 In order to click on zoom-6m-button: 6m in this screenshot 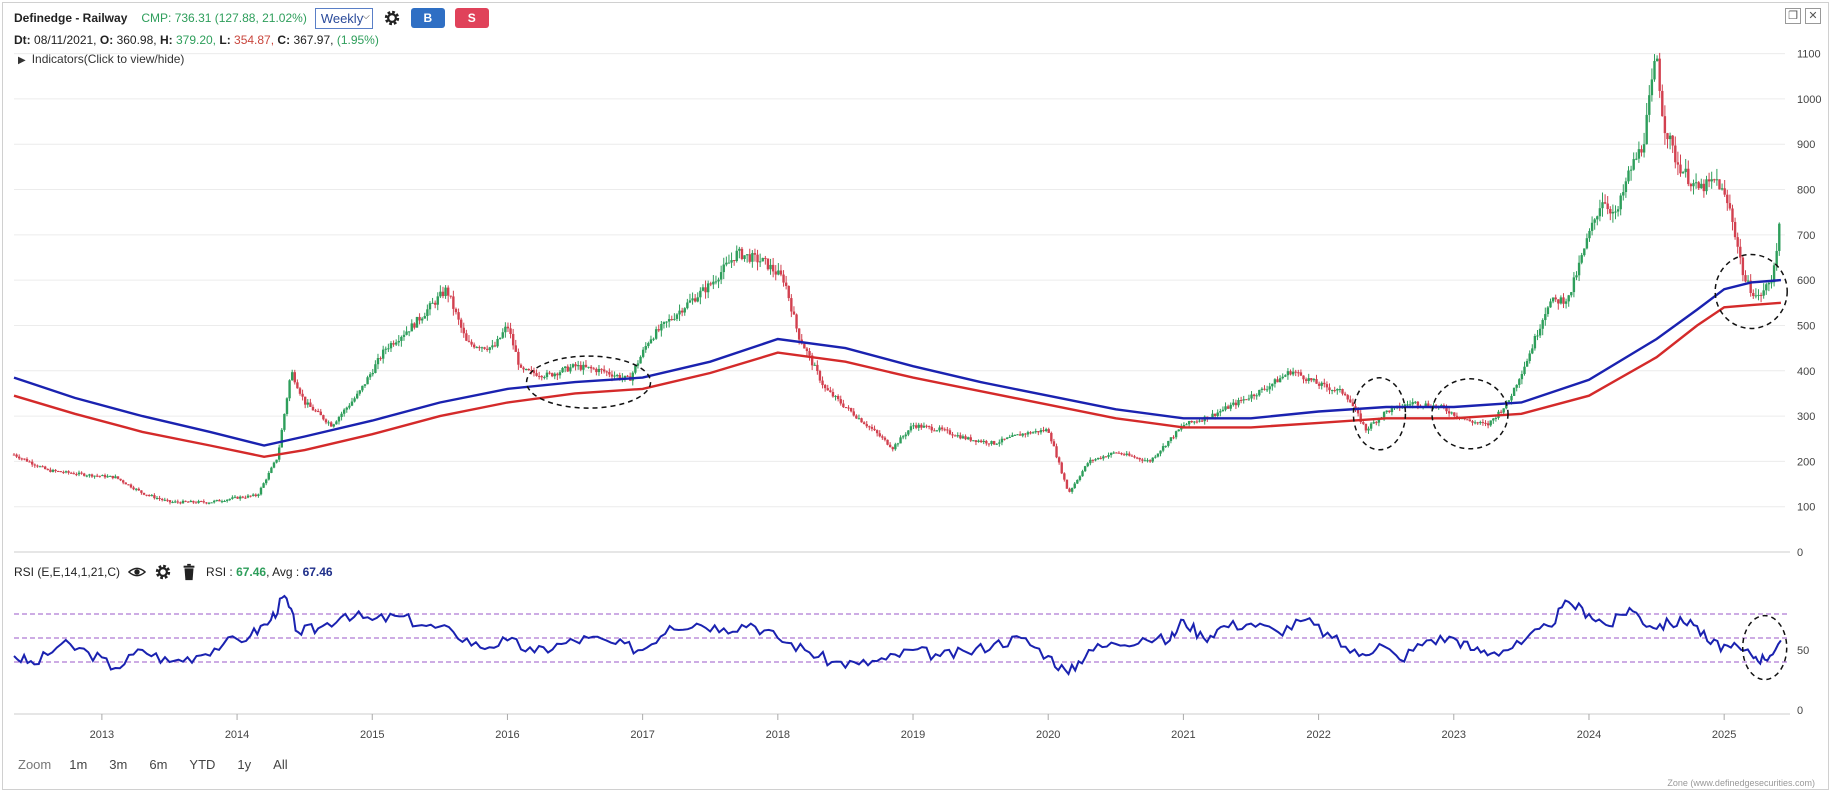, I will do `click(158, 764)`.